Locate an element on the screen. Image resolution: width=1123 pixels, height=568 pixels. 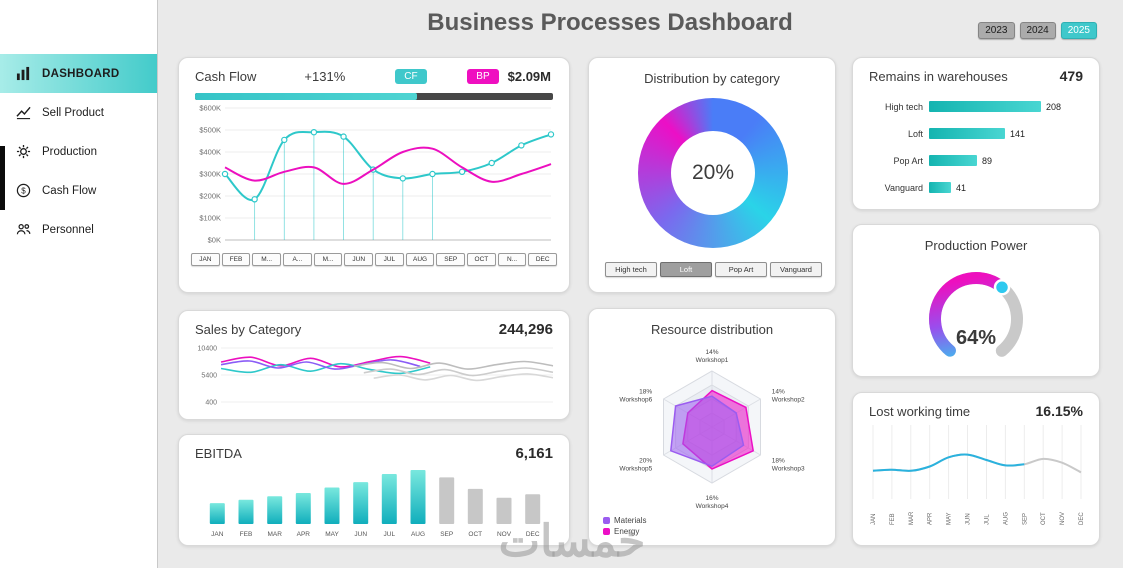
cash-flow-progress-bar is located at coordinates (374, 96).